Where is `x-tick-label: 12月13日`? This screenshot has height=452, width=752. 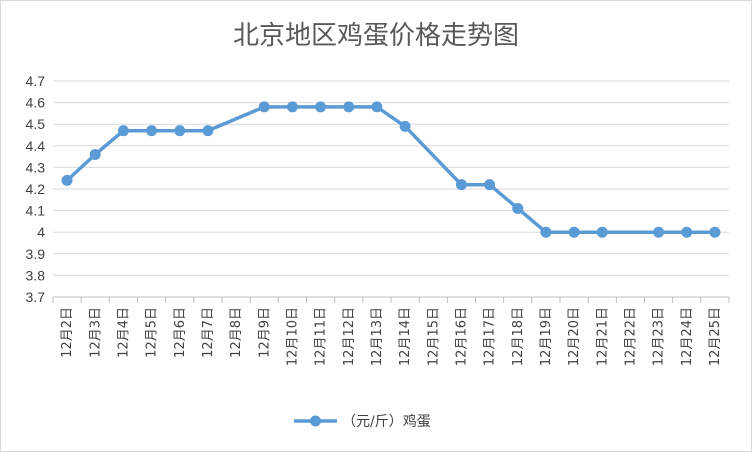 x-tick-label: 12月13日 is located at coordinates (377, 336).